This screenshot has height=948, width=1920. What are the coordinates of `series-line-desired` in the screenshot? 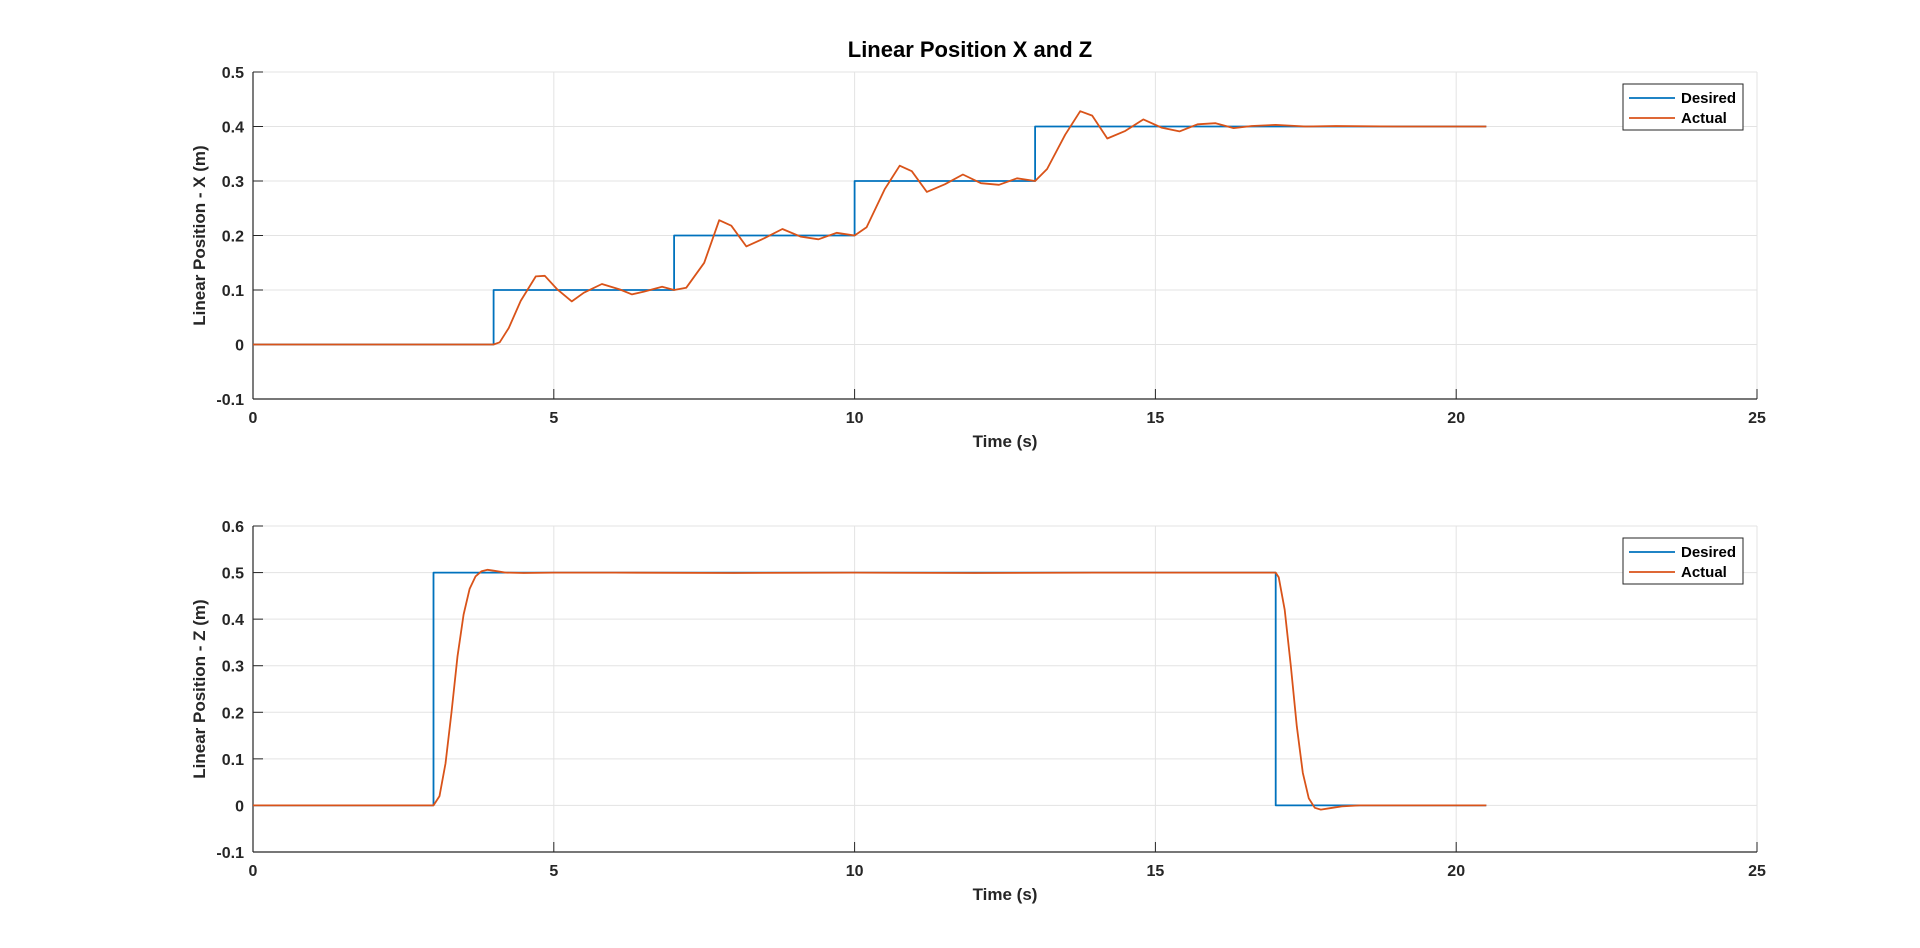 It's located at (870, 235).